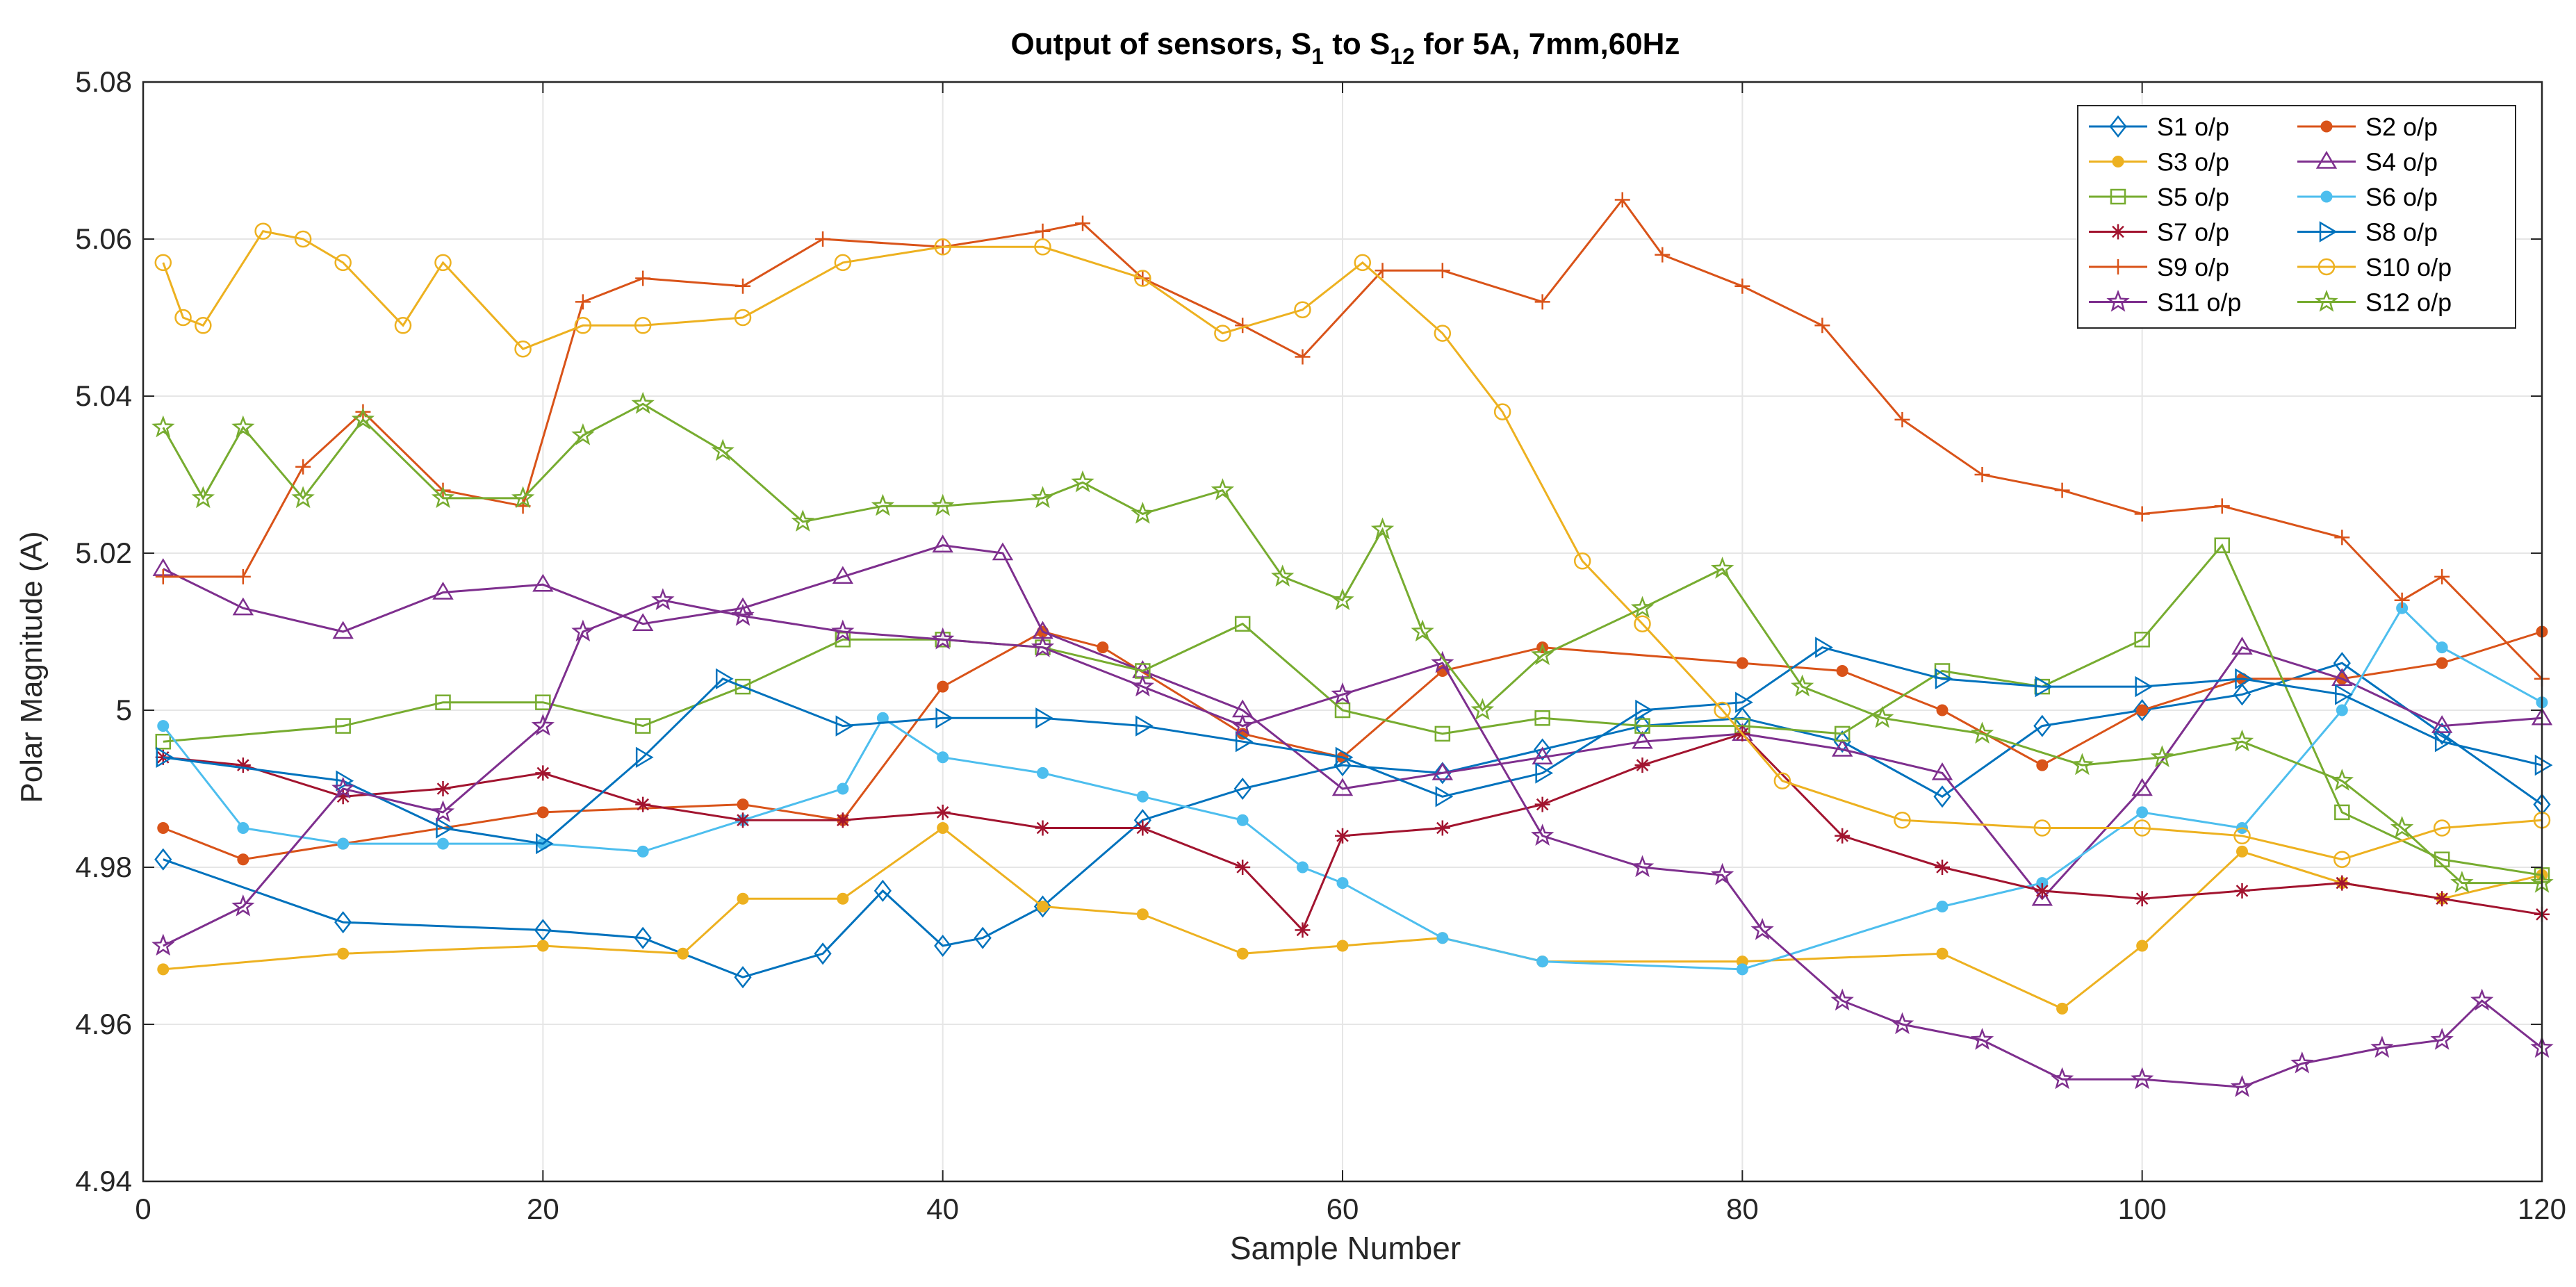 The width and height of the screenshot is (2576, 1287). I want to click on legend-entry: S3 o/p, so click(2159, 162).